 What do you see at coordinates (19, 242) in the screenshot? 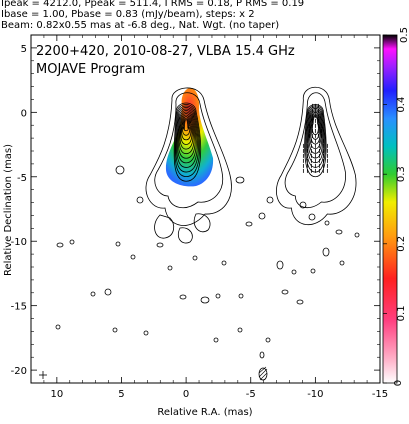
I see `y-tick-label: -10` at bounding box center [19, 242].